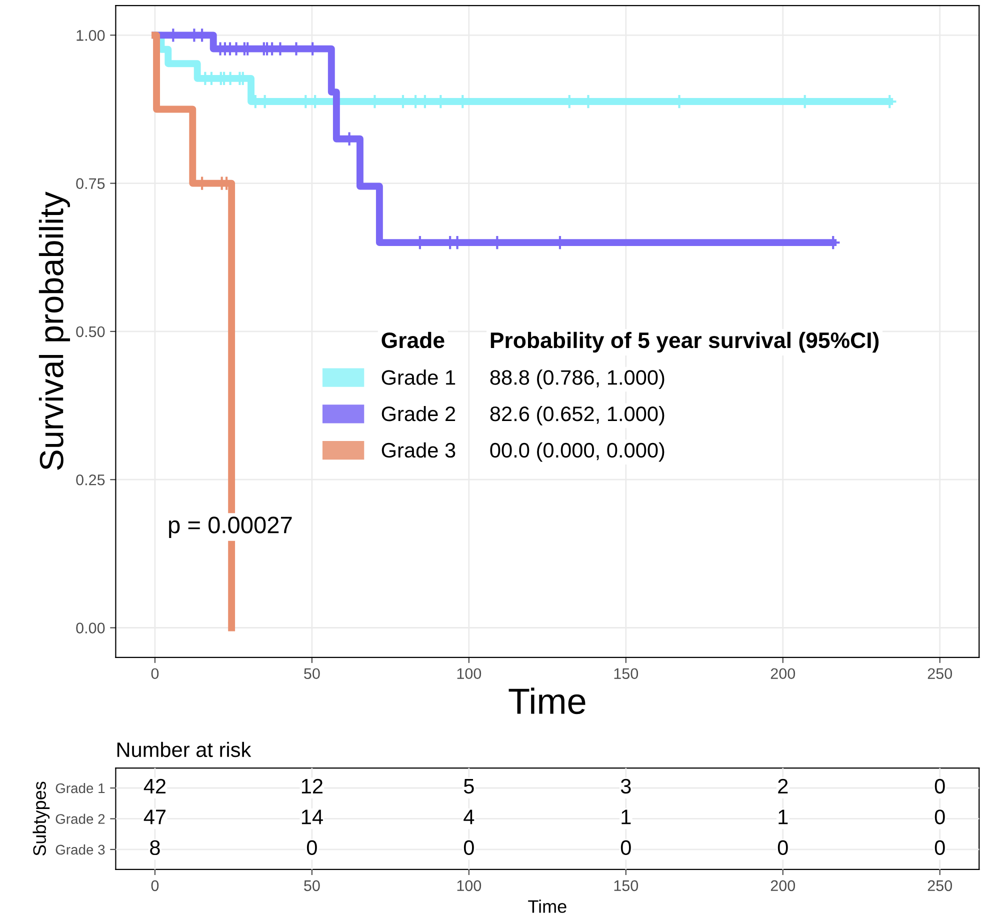  I want to click on y-tick-label: 0.75, so click(90, 183).